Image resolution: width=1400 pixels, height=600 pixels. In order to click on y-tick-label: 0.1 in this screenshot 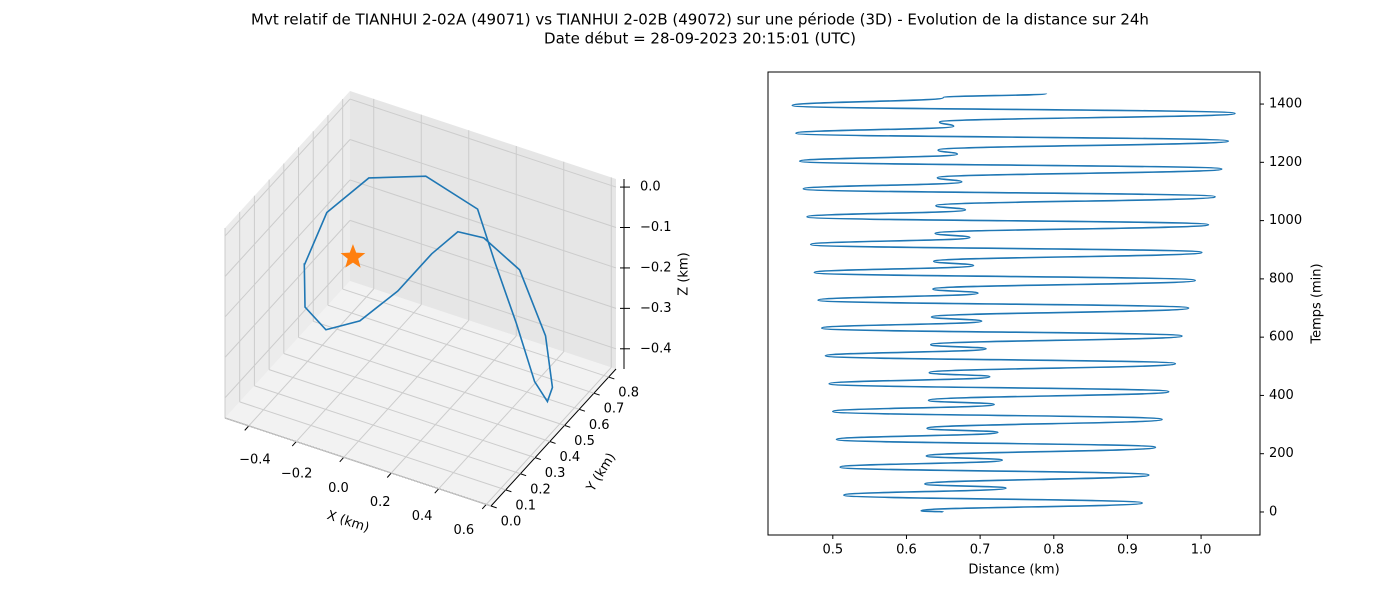, I will do `click(525, 505)`.